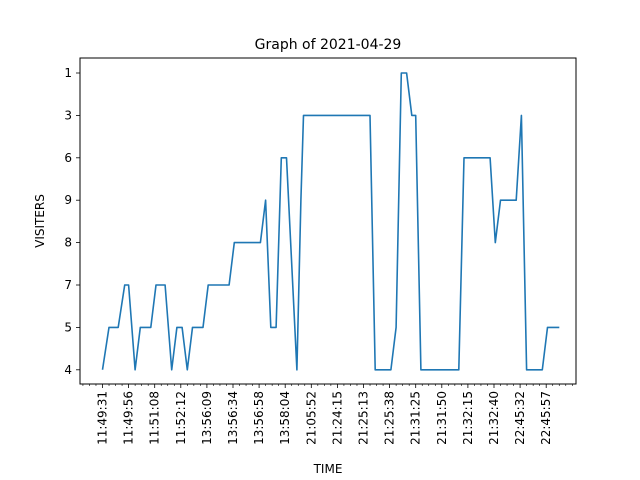  Describe the element at coordinates (442, 418) in the screenshot. I see `x-tick-label: 21:31:50` at that location.